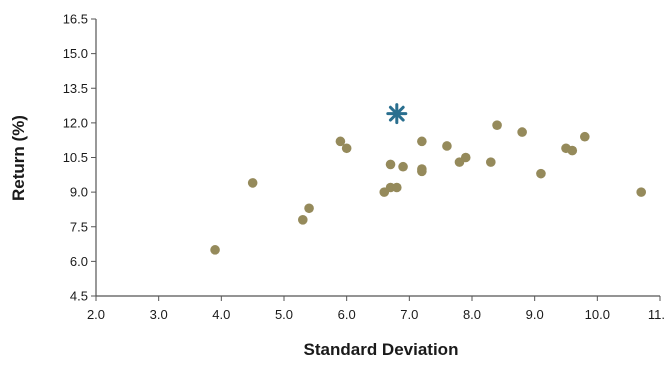  Describe the element at coordinates (409, 314) in the screenshot. I see `x-tick-label: 7.0` at that location.